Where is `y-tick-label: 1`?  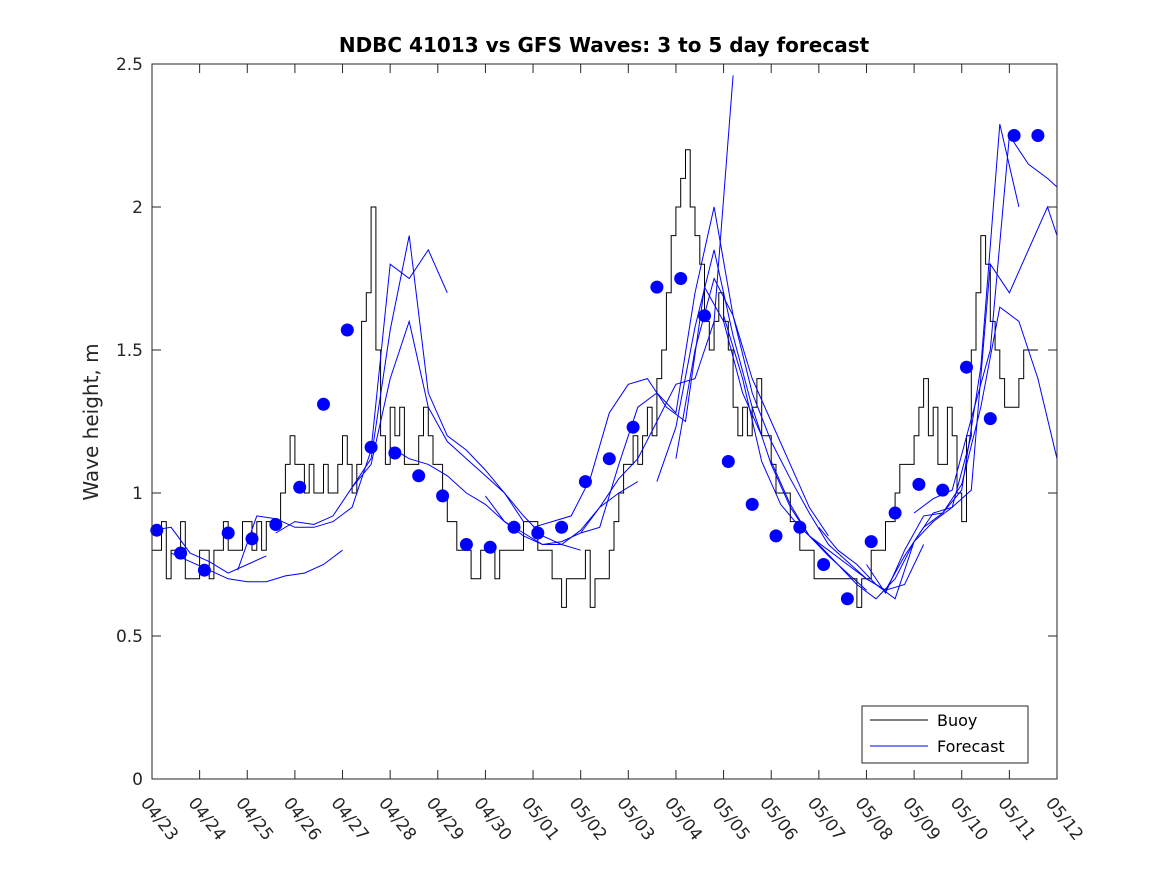 y-tick-label: 1 is located at coordinates (137, 494).